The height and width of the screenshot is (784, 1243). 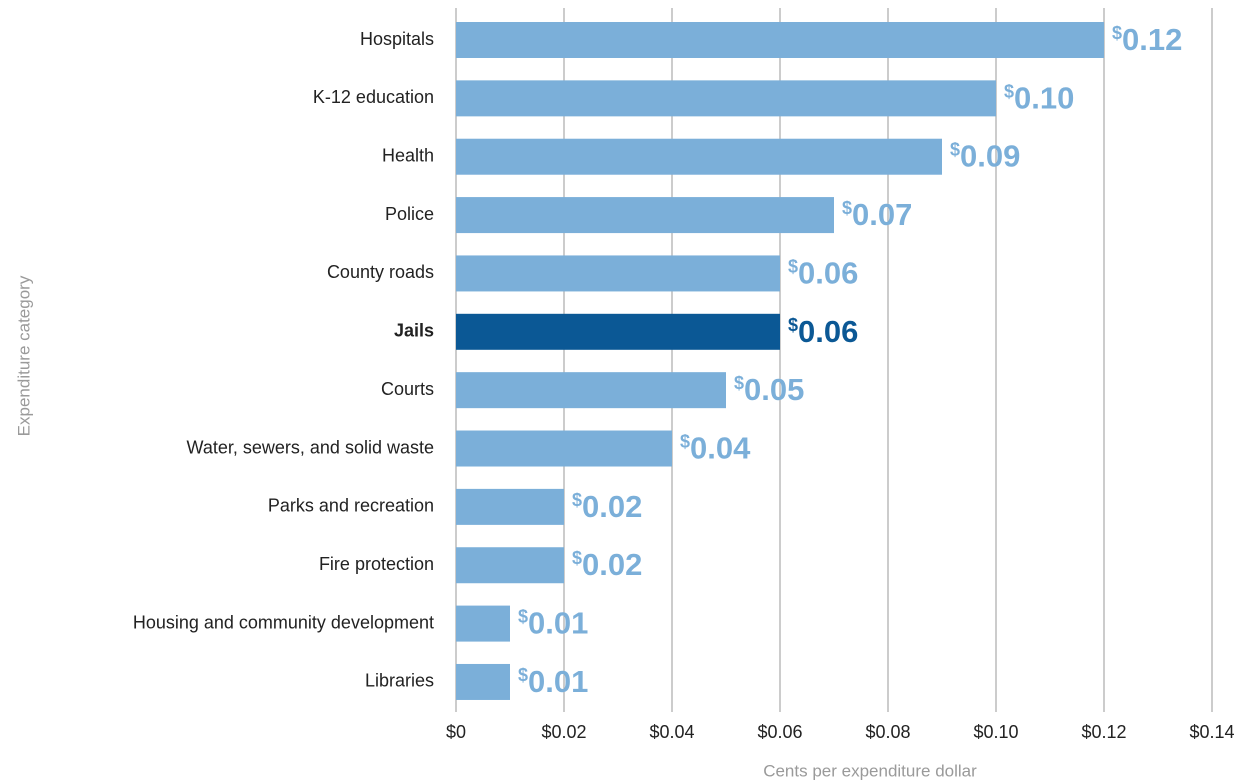 I want to click on x-tick-label: $0.10, so click(x=995, y=732).